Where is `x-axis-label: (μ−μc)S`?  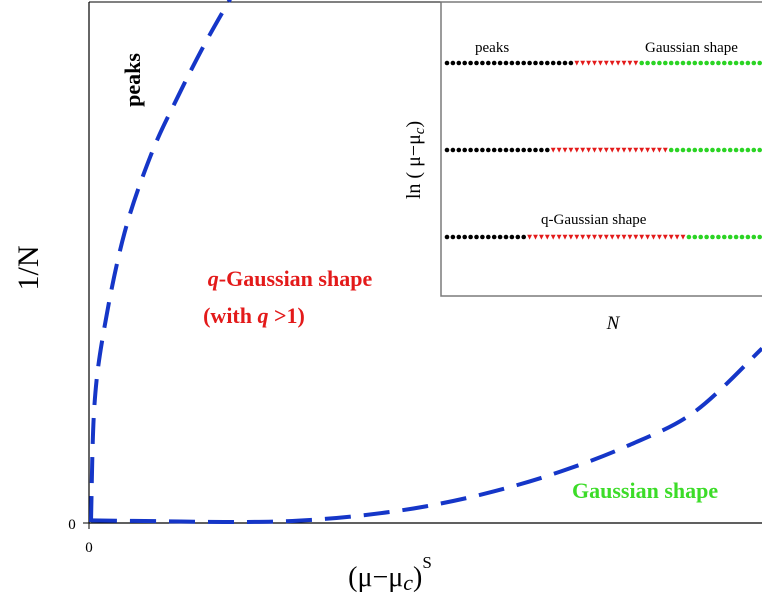
x-axis-label: (μ−μc)S is located at coordinates (390, 573).